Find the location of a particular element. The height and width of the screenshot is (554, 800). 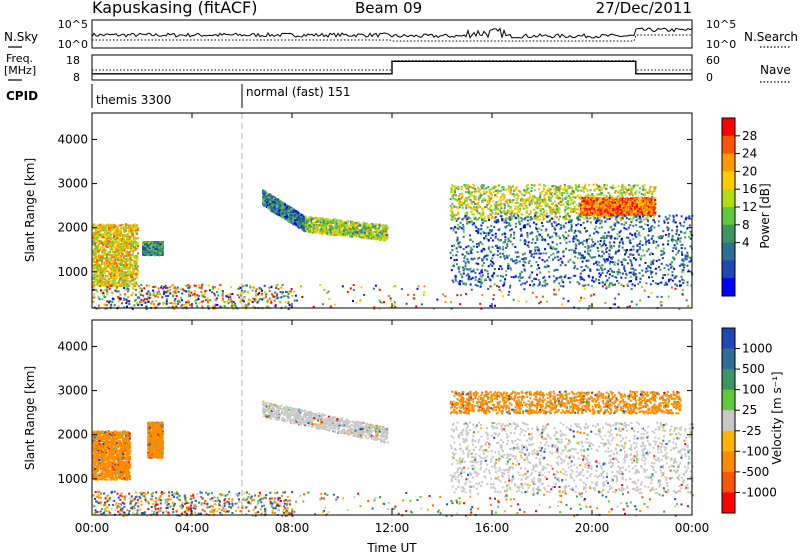

cpid-mode-1: themis 3300 is located at coordinates (133, 100).